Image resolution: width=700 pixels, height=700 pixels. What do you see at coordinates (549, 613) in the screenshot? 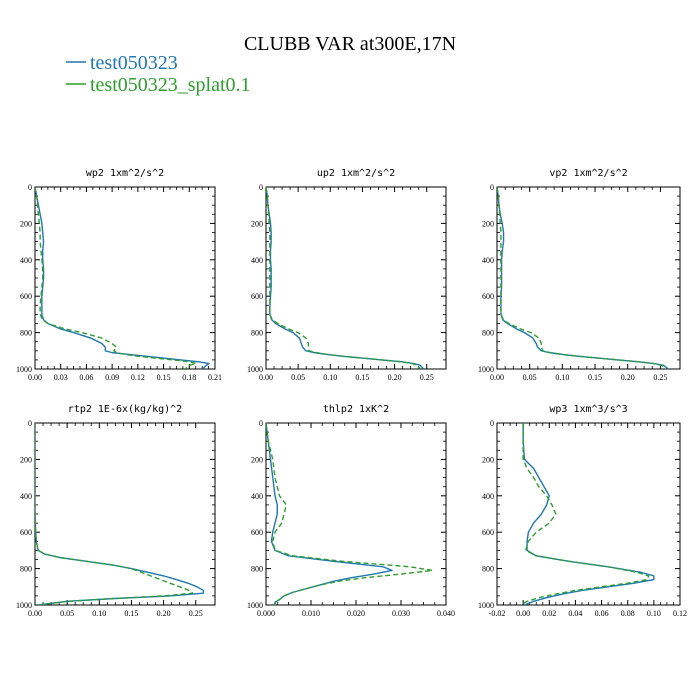
I see `x-tick-label: 0.02` at bounding box center [549, 613].